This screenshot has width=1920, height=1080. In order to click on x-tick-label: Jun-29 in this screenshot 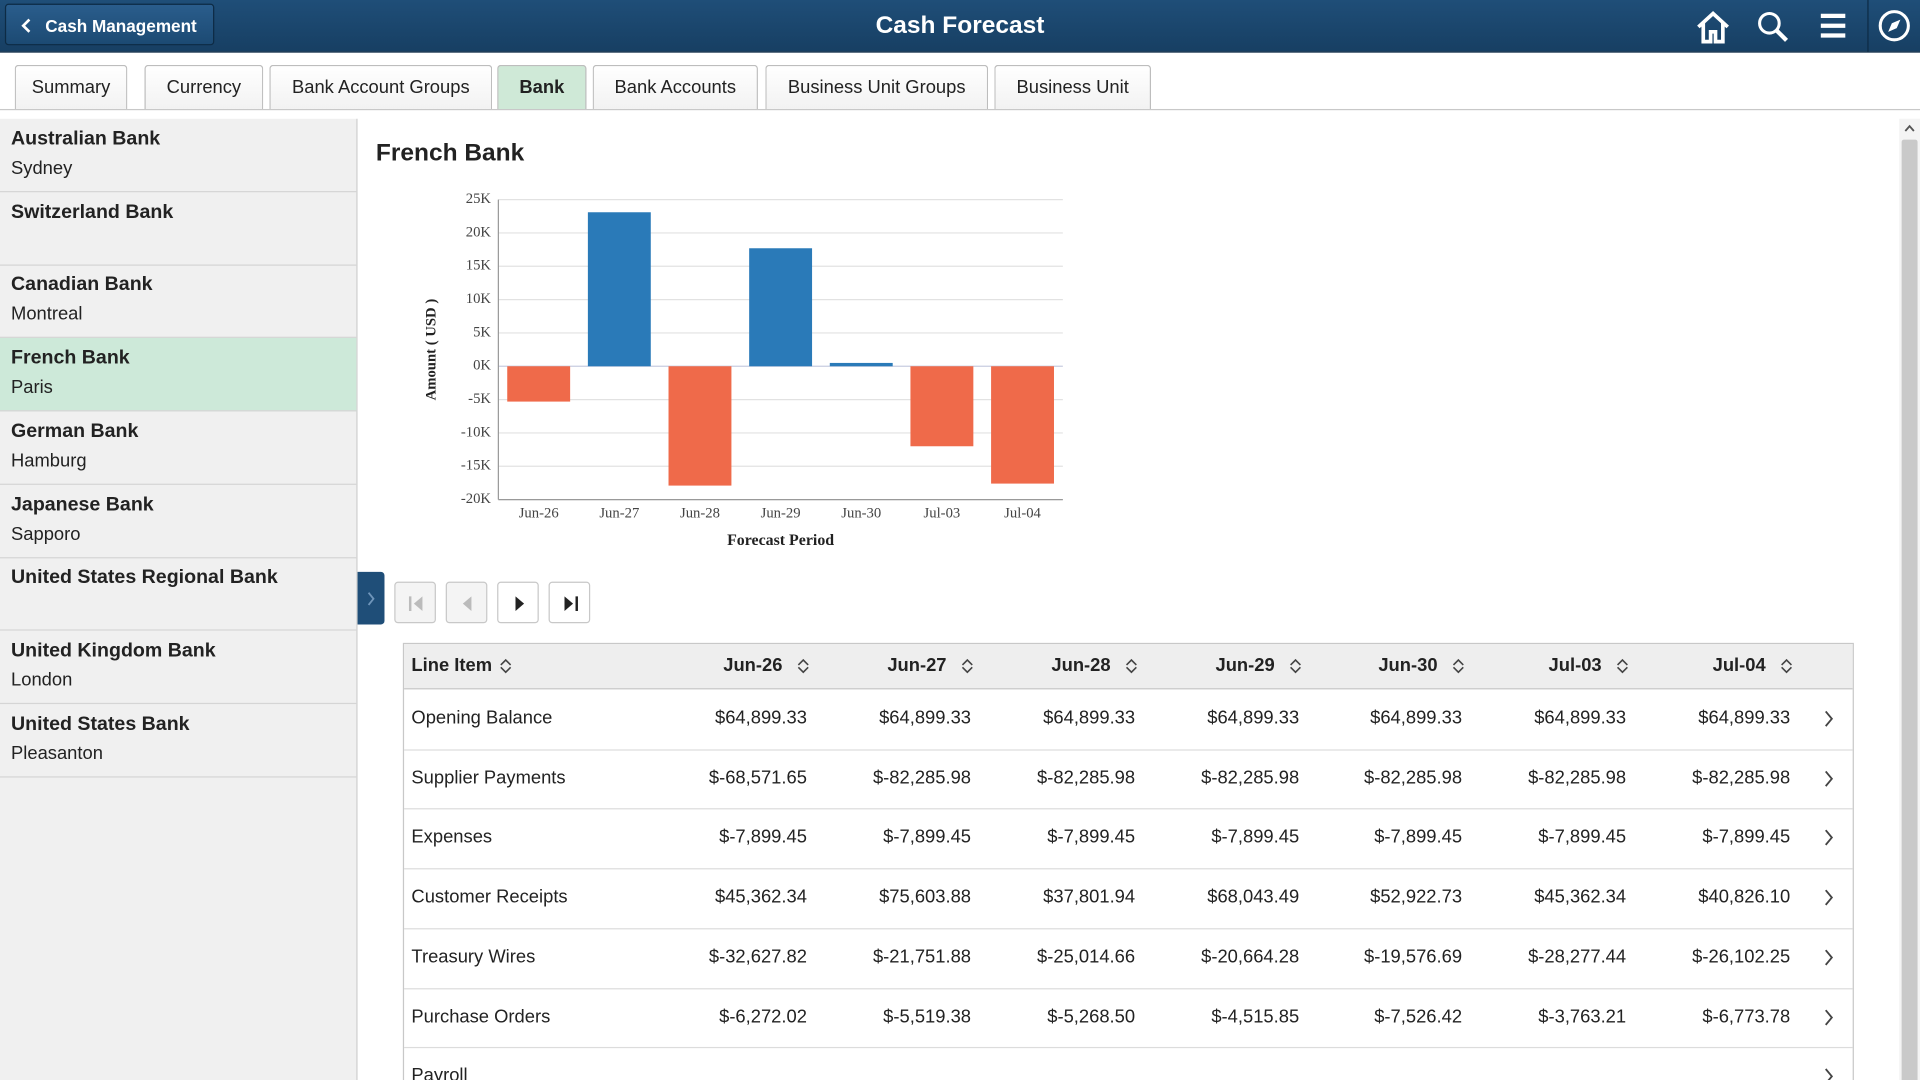, I will do `click(781, 514)`.